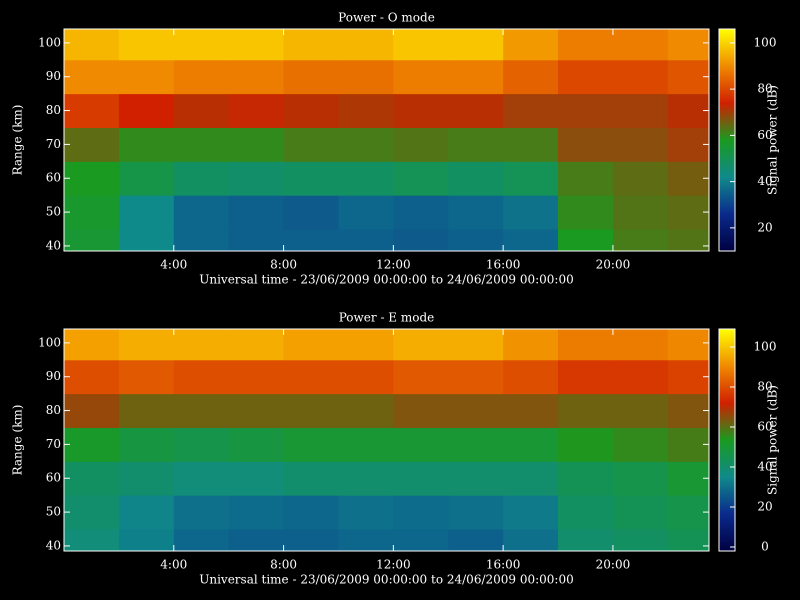  I want to click on chart-title: Power - E mode, so click(387, 318).